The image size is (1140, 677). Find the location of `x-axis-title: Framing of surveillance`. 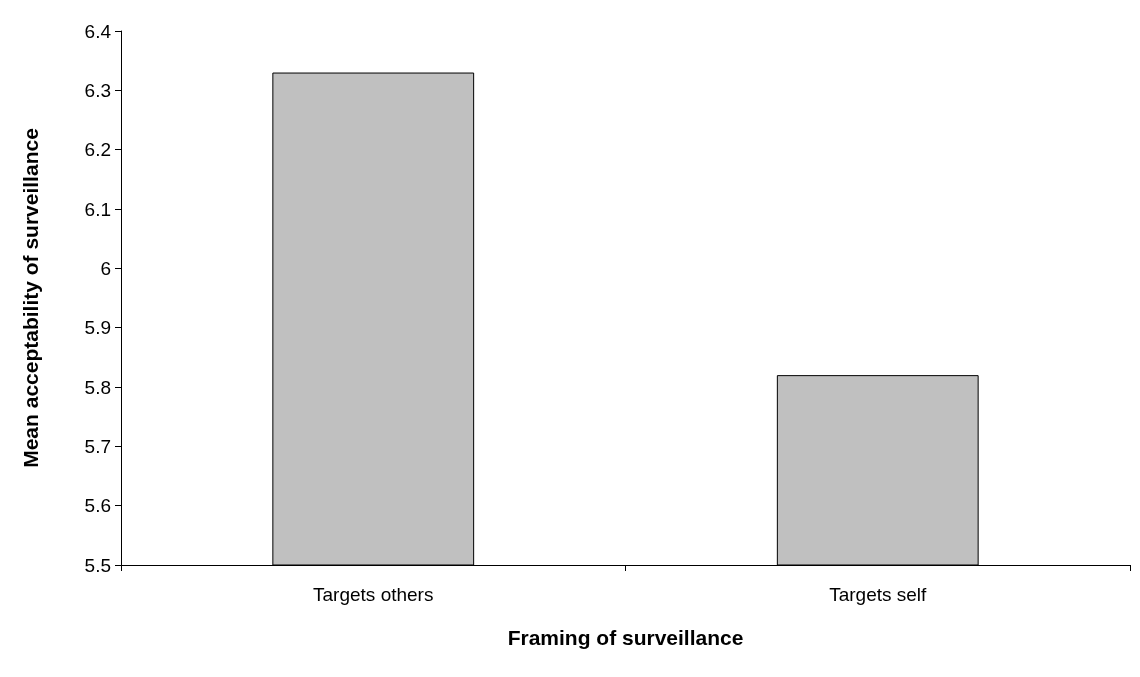

x-axis-title: Framing of surveillance is located at coordinates (625, 637).